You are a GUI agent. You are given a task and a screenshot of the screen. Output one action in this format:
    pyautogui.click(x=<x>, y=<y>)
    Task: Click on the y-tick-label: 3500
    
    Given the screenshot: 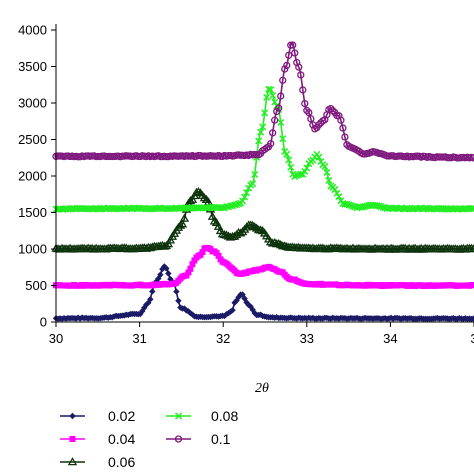 What is the action you would take?
    pyautogui.click(x=32, y=66)
    